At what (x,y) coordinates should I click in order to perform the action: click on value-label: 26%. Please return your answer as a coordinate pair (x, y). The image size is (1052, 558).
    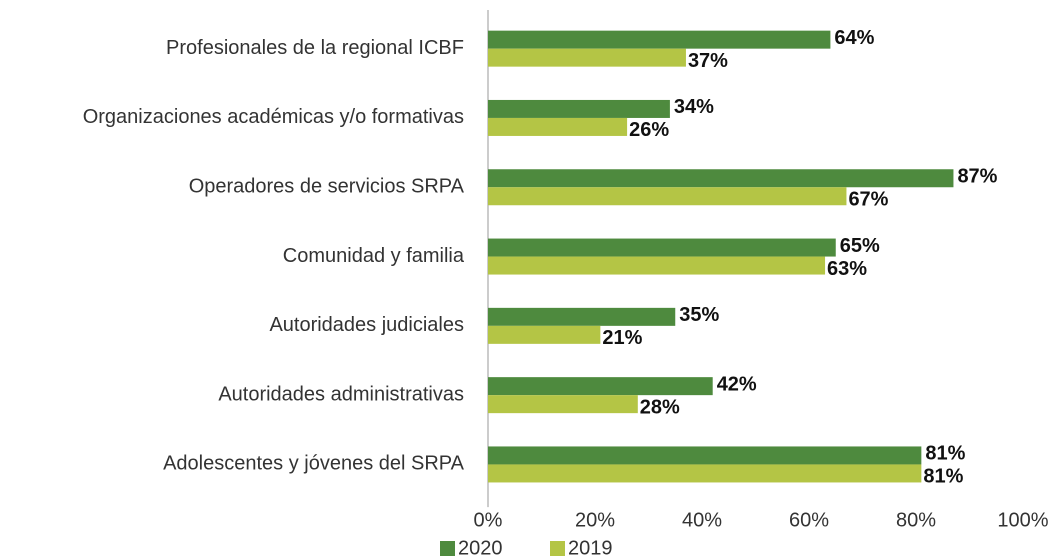
    Looking at the image, I should click on (649, 130).